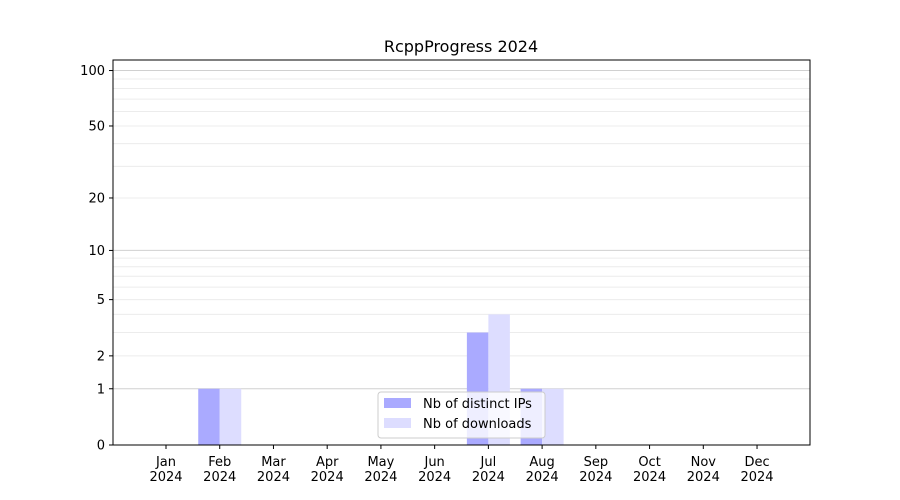 The width and height of the screenshot is (900, 500). What do you see at coordinates (477, 424) in the screenshot?
I see `legend-label: Nb of downloads` at bounding box center [477, 424].